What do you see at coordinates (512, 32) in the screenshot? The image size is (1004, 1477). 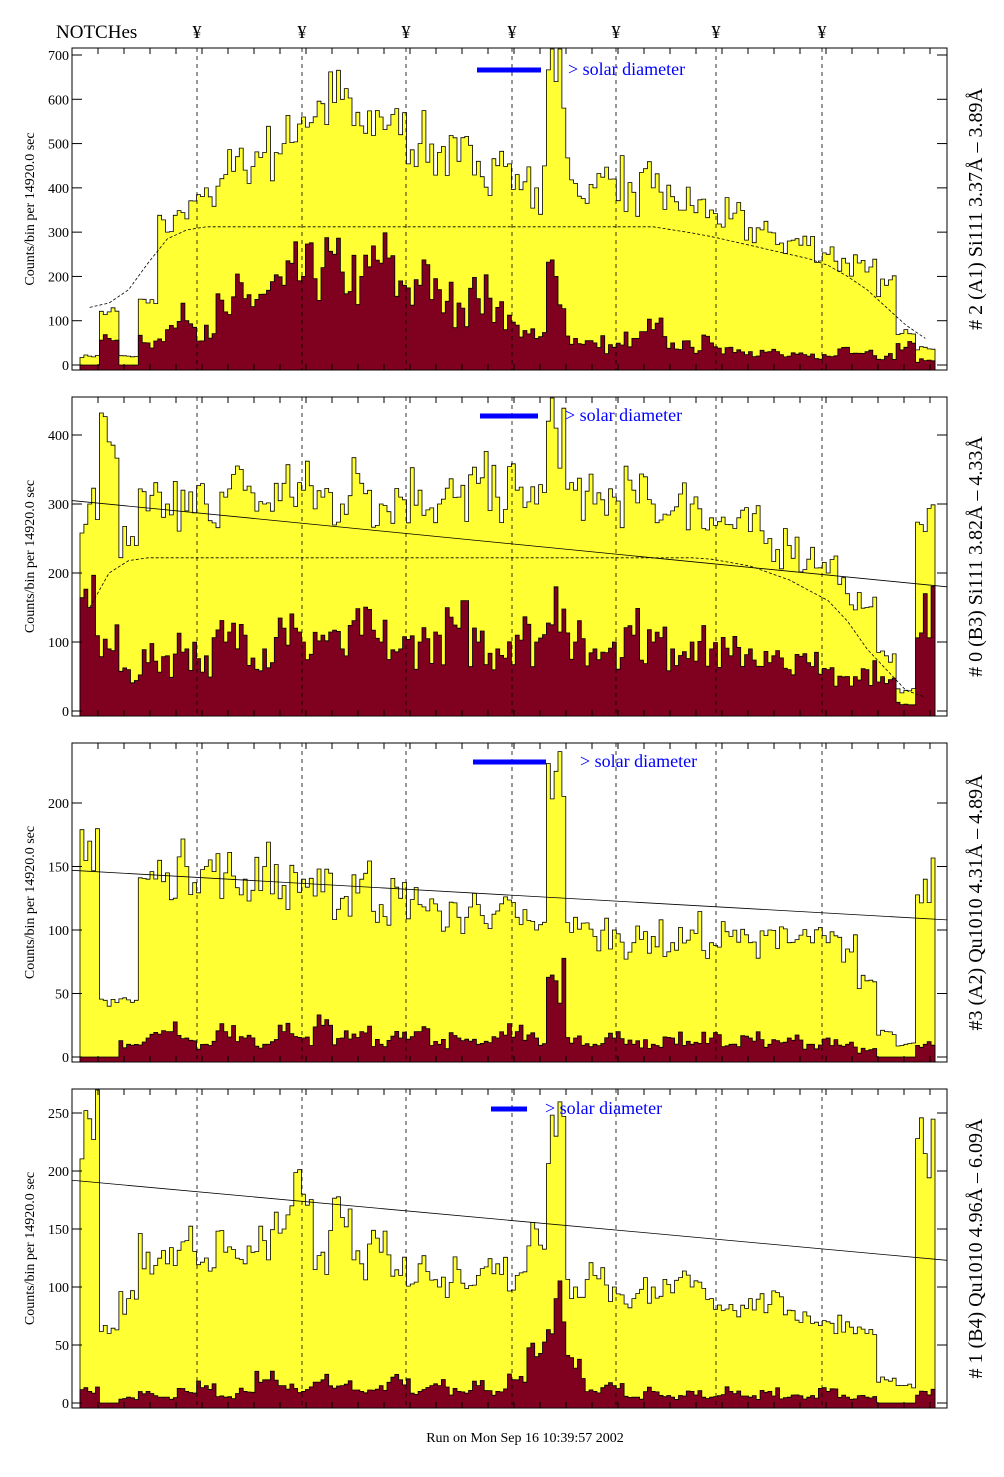 I see `notch-marker-3: ¥` at bounding box center [512, 32].